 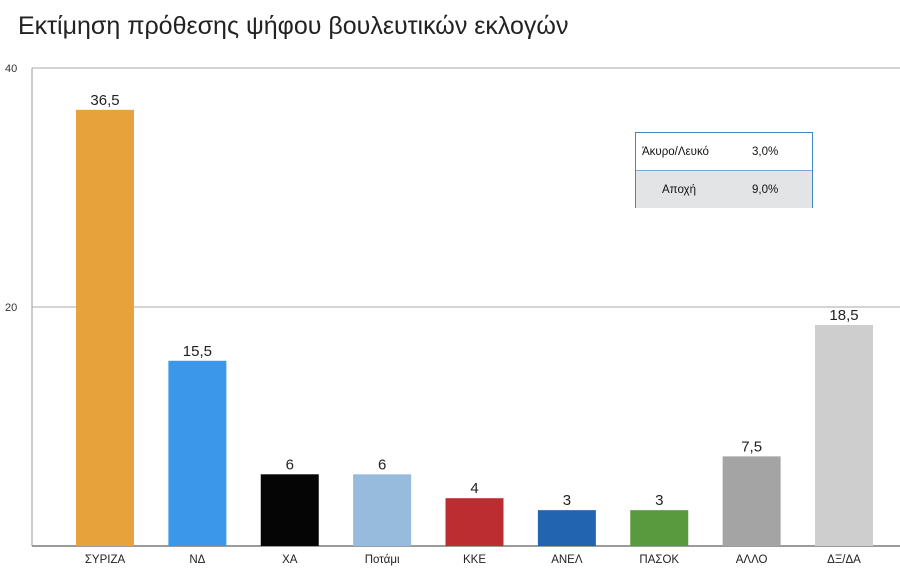 What do you see at coordinates (751, 446) in the screenshot?
I see `bar-value-label: 7,5` at bounding box center [751, 446].